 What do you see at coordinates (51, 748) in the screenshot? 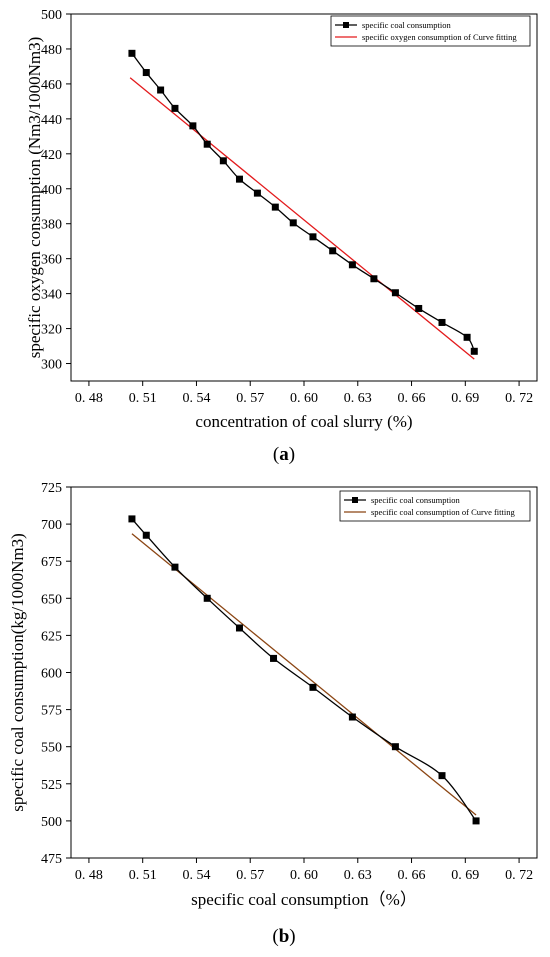
I see `y-tick-label: 550` at bounding box center [51, 748].